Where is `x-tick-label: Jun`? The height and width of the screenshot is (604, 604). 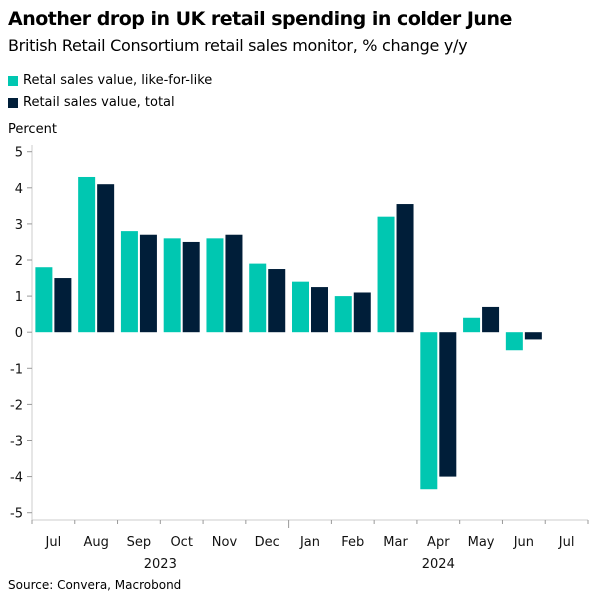 x-tick-label: Jun is located at coordinates (523, 542).